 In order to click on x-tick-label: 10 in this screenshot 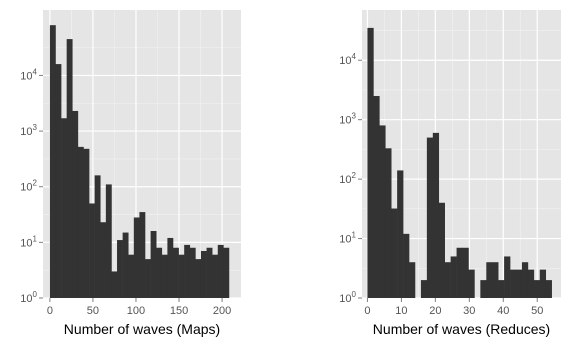, I will do `click(401, 311)`.